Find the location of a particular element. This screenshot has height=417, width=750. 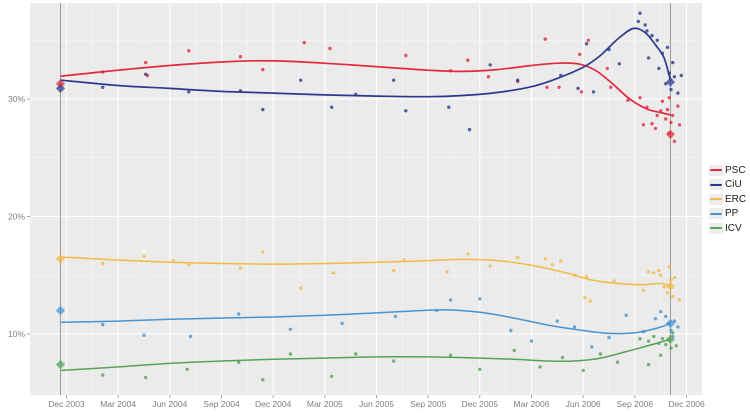

psc-2003-result-marker is located at coordinates (60, 84).